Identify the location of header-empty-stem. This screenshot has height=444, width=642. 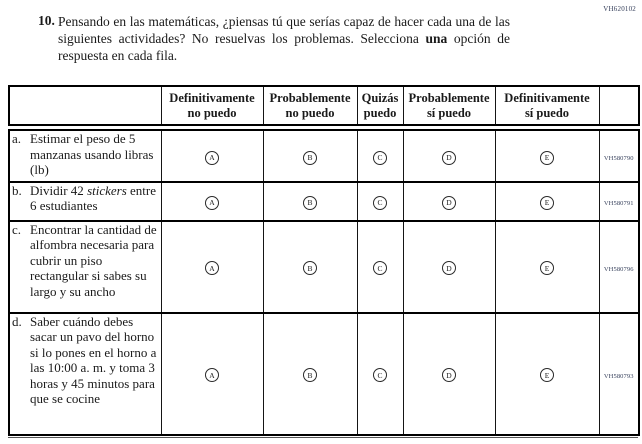
(85, 108).